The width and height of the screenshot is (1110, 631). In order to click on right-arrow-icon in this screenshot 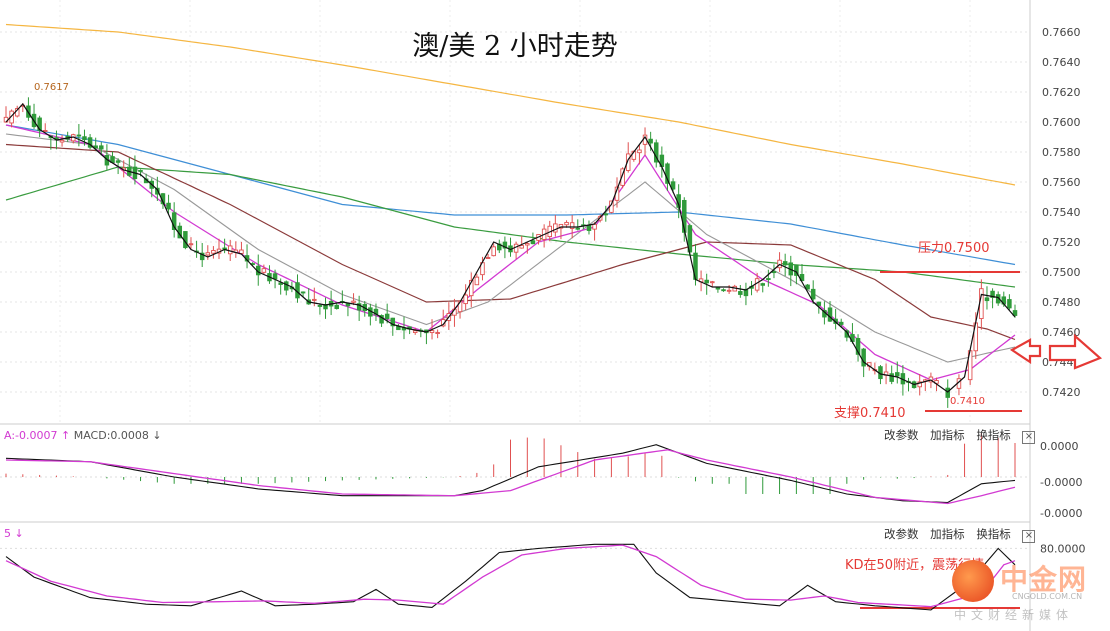, I will do `click(1075, 351)`.